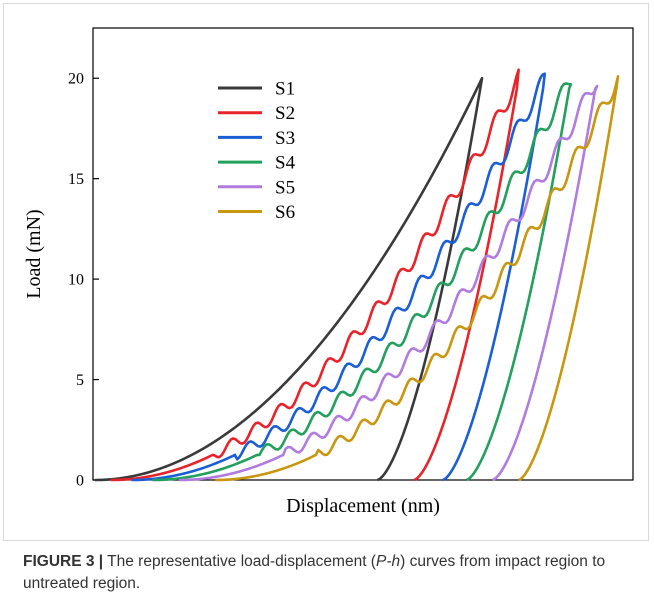 Image resolution: width=654 pixels, height=604 pixels. I want to click on y-axis: 0 5 10 15 20, so click(83, 280).